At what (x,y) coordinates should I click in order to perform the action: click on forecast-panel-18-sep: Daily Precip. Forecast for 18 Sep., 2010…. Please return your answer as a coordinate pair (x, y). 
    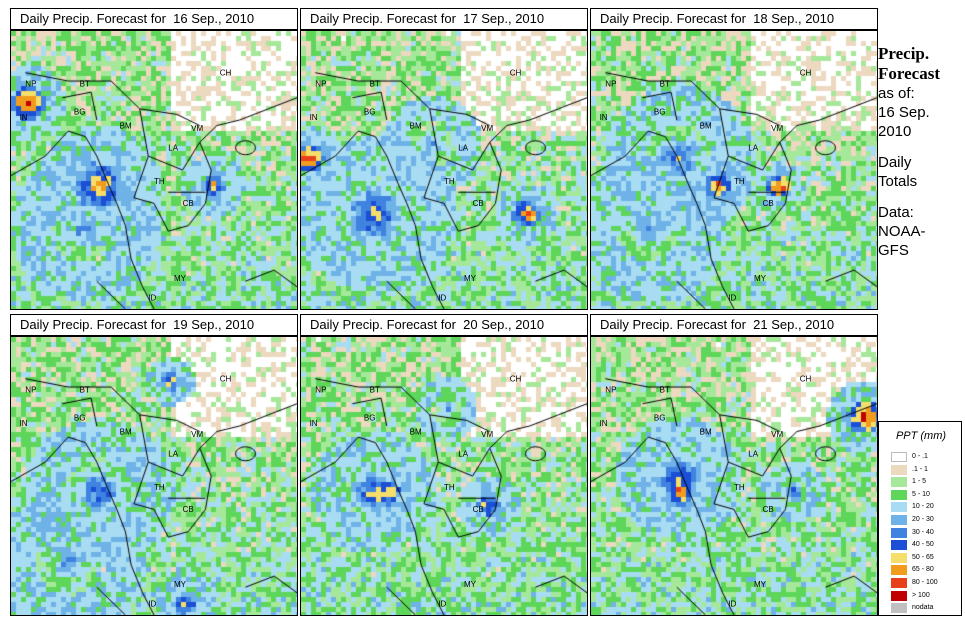
    Looking at the image, I should click on (735, 160).